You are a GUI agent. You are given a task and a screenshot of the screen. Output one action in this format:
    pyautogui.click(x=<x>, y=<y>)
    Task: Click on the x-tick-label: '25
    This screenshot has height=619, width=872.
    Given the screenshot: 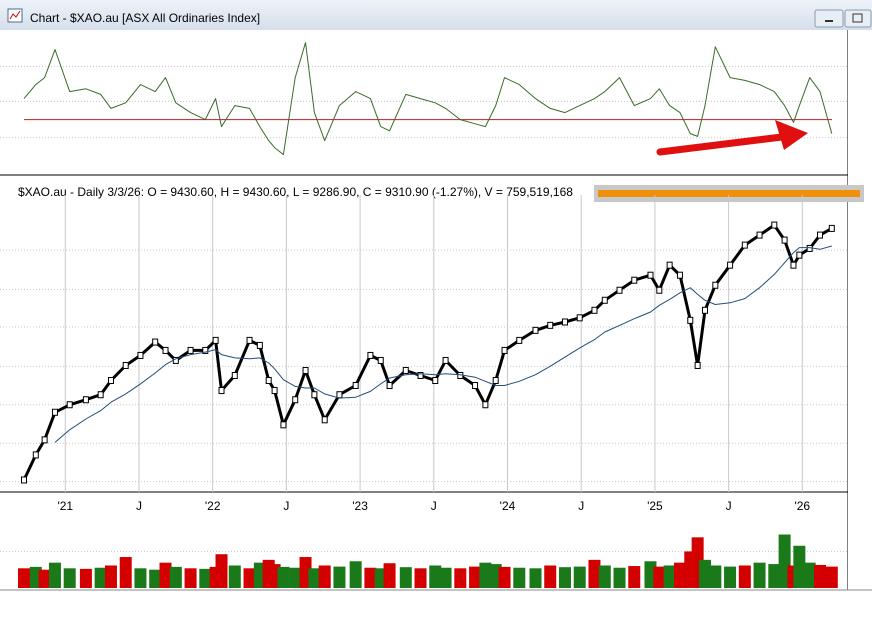 What is the action you would take?
    pyautogui.click(x=655, y=506)
    